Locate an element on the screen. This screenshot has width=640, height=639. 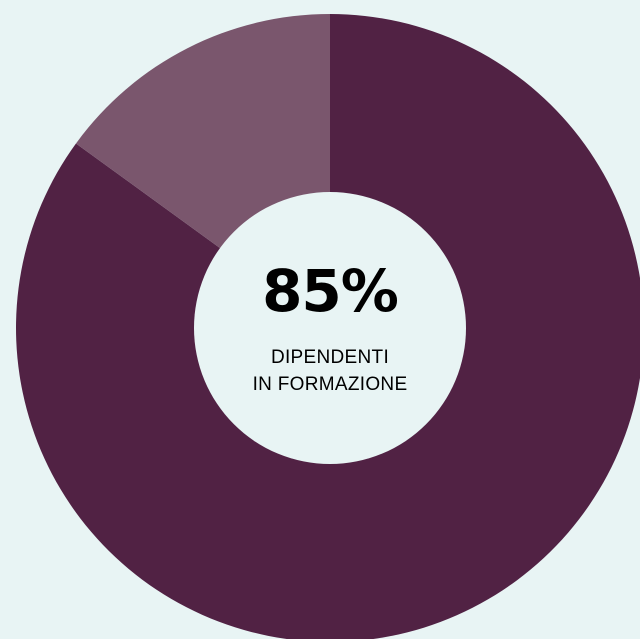
center-caption: DIPENDENTI IN FORMAZIONE is located at coordinates (330, 371).